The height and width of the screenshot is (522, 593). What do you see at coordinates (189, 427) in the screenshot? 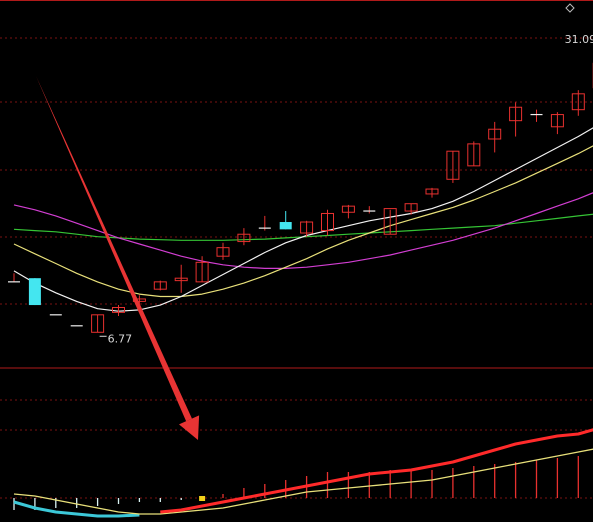
I see `arrow-head` at bounding box center [189, 427].